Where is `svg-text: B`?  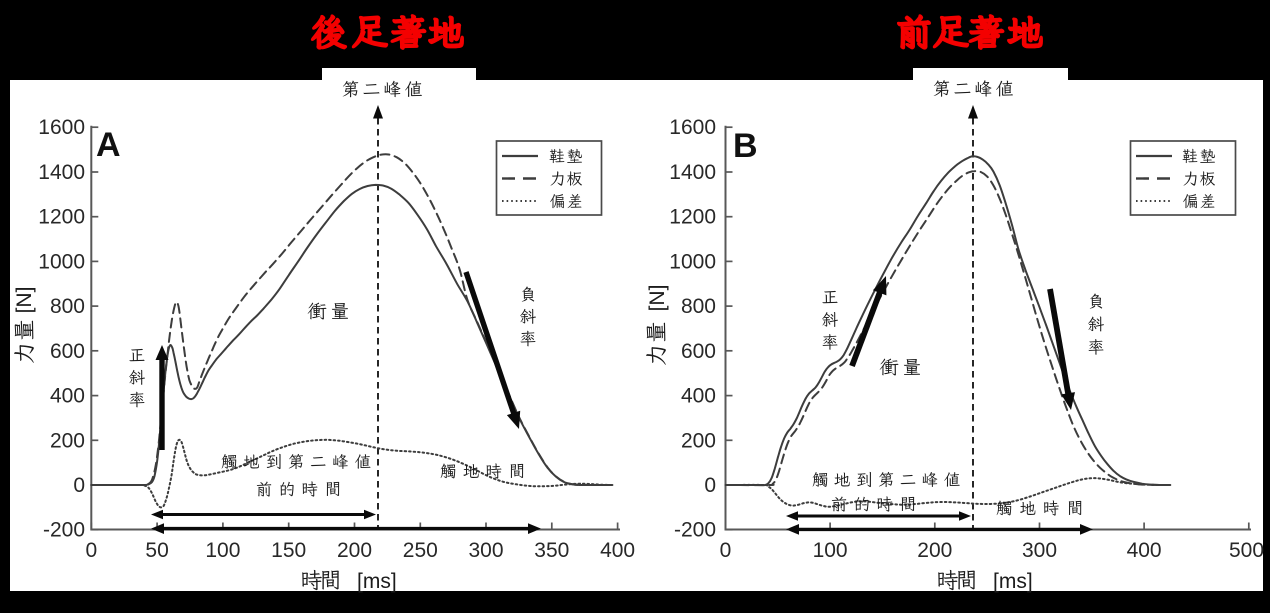
svg-text: B is located at coordinates (745, 146).